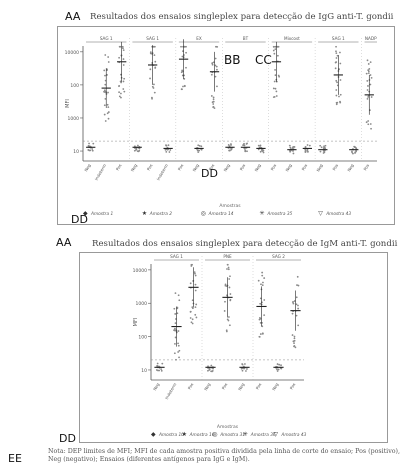  What do you see at coordinates (171, 435) in the screenshot?
I see `legend-label: Amostra 10` at bounding box center [171, 435].